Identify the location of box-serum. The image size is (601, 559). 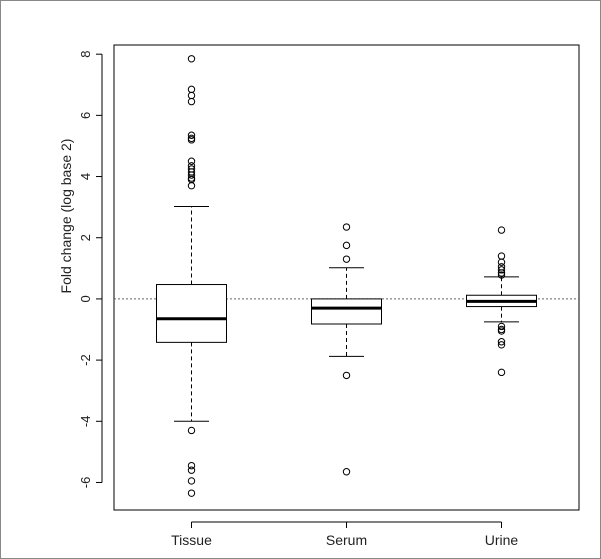
(346, 349).